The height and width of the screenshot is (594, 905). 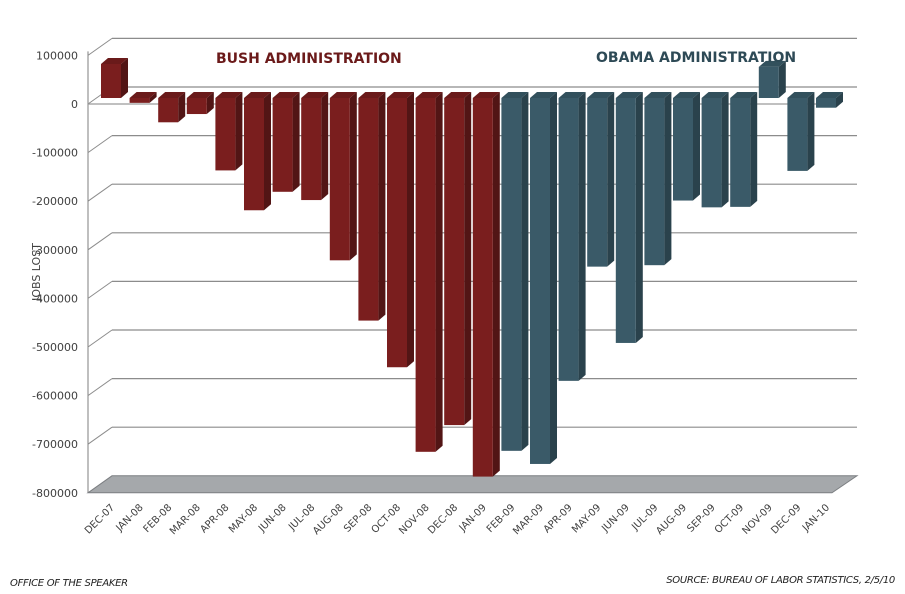 I want to click on floor-plane, so click(x=472, y=484).